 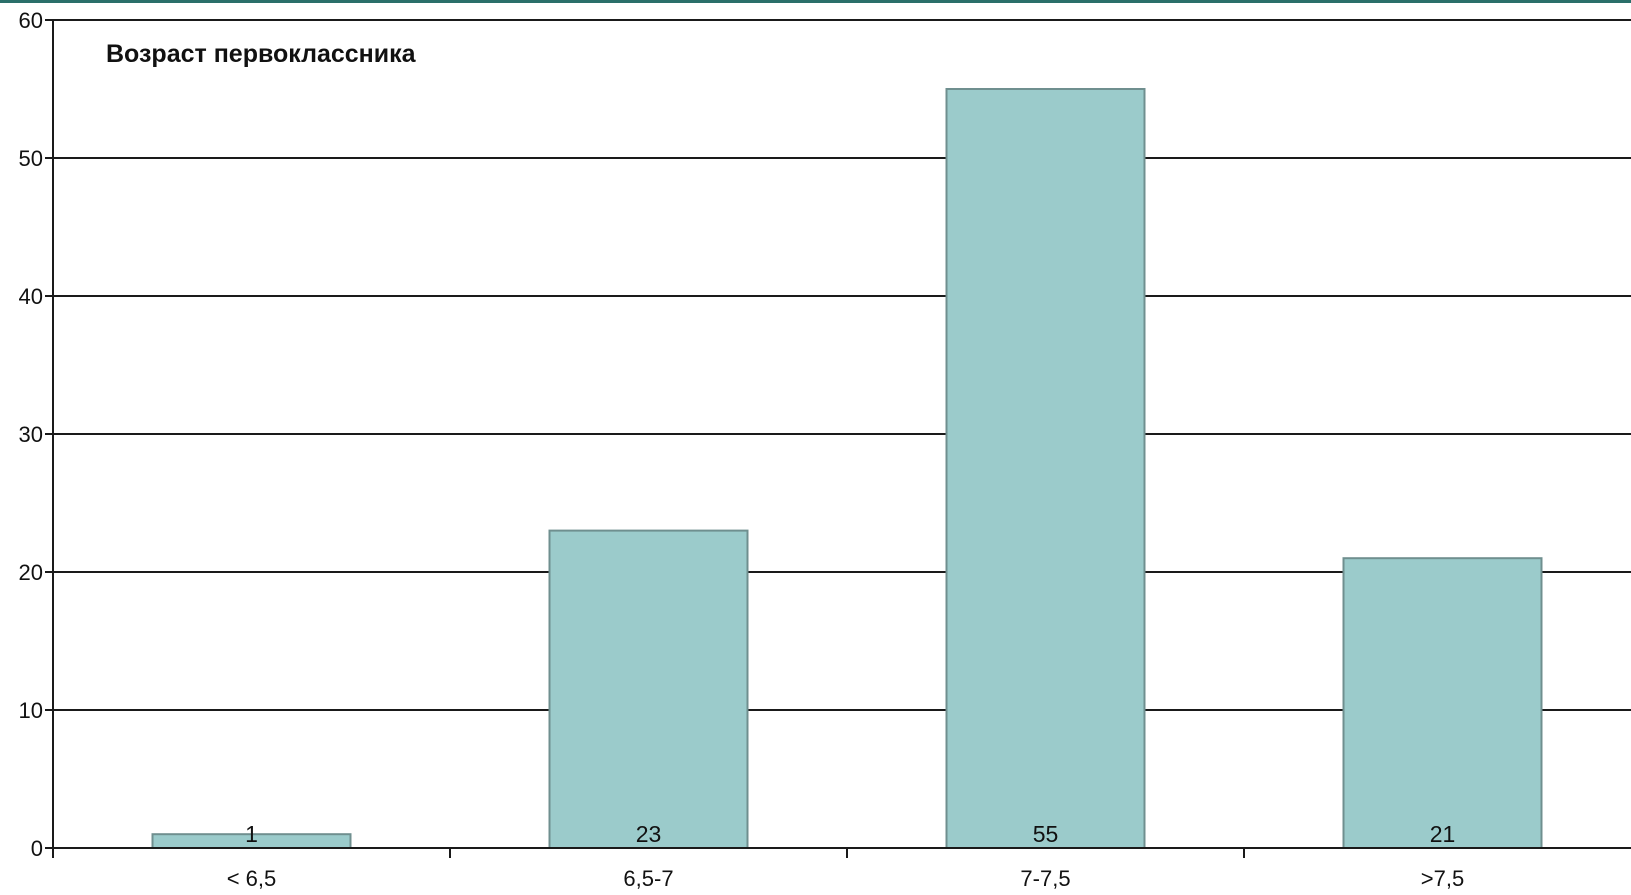 What do you see at coordinates (1442, 878) in the screenshot?
I see `x-tick-label: >7,5` at bounding box center [1442, 878].